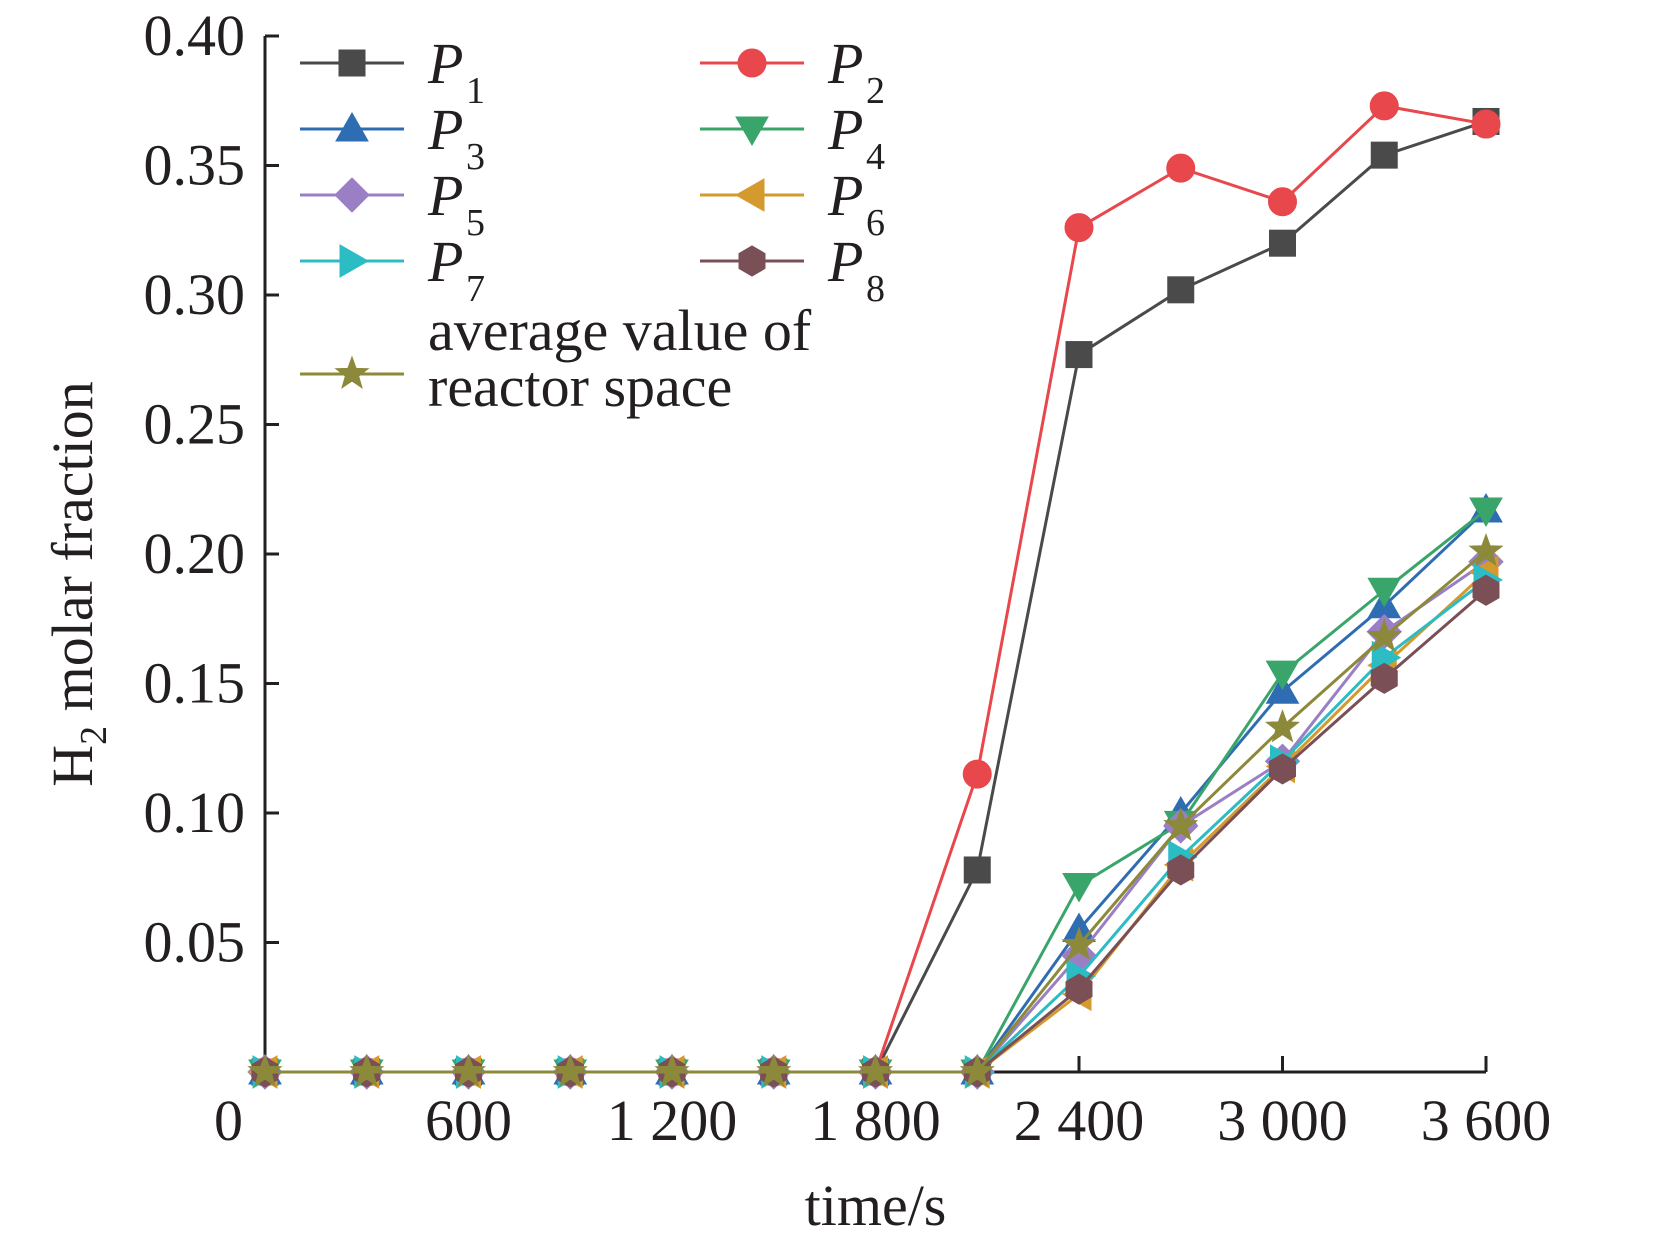  I want to click on y-axis-title-main: H, so click(72, 766).